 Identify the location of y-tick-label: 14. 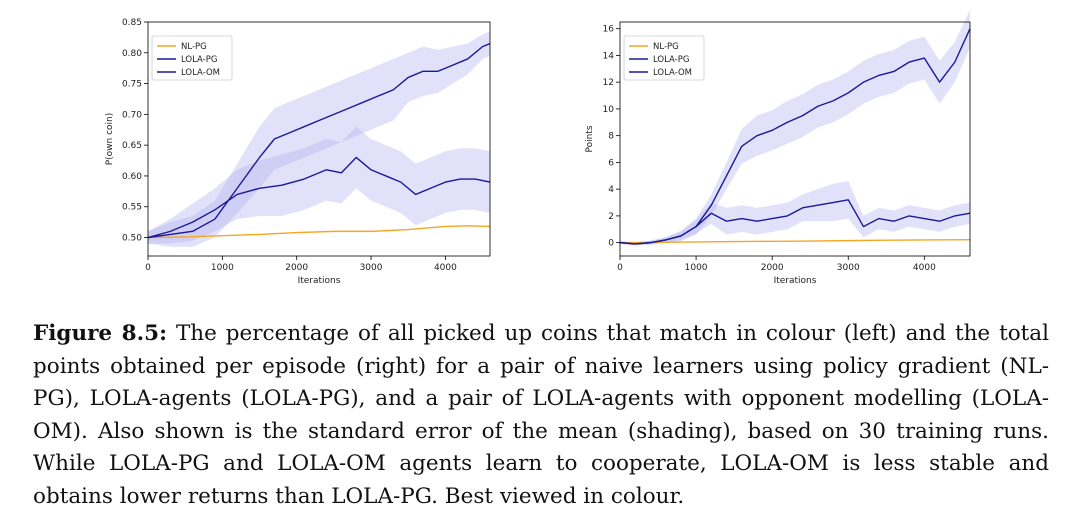
(609, 56).